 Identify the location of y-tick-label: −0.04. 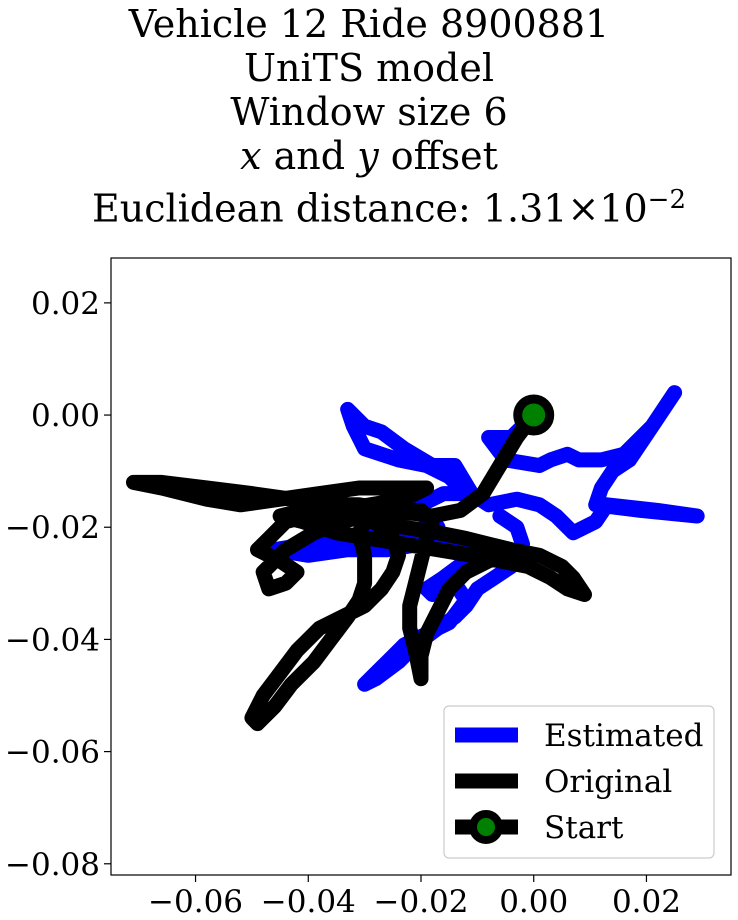
(52, 640).